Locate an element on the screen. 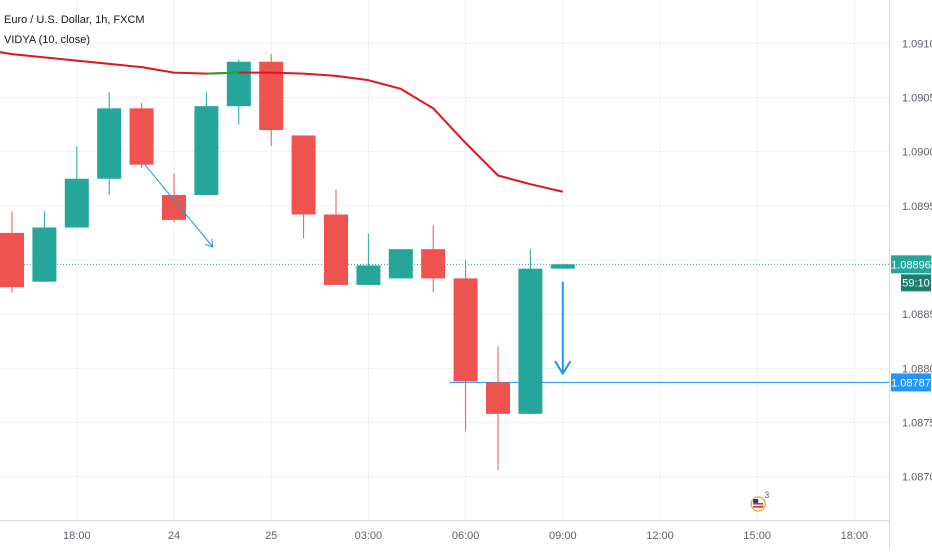 This screenshot has height=555, width=932. current-price-label: 1.08896 59:10 is located at coordinates (911, 273).